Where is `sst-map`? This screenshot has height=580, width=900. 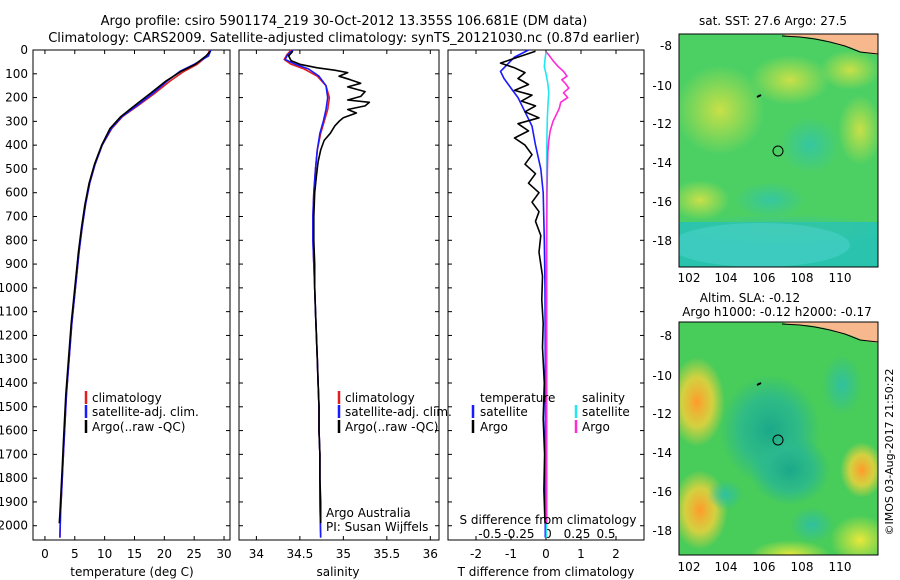
sst-map is located at coordinates (778, 150).